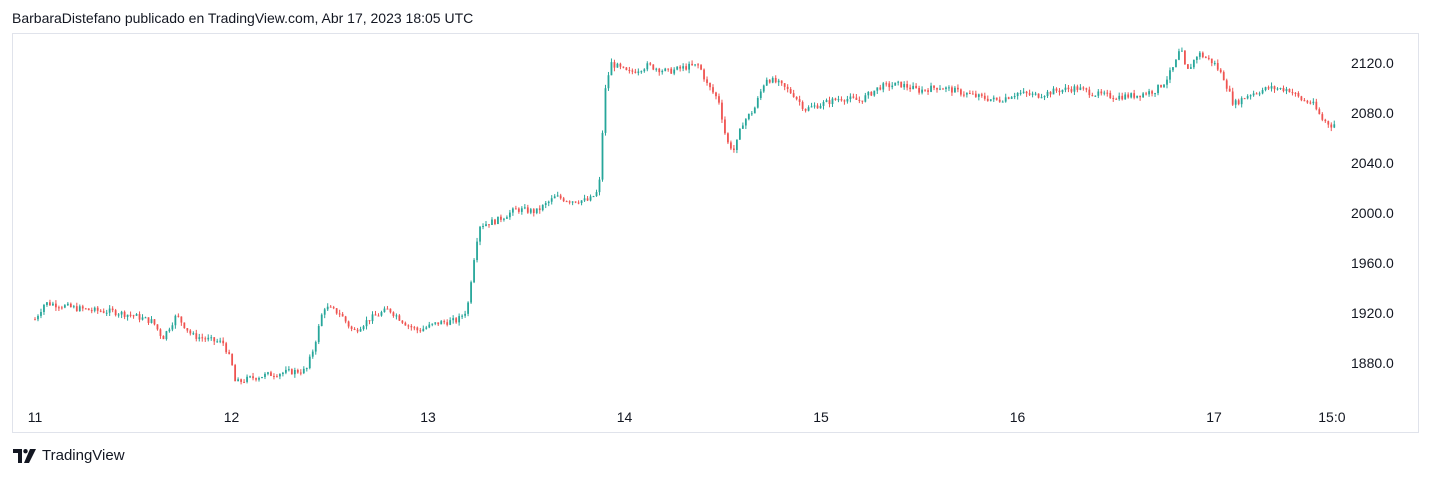 The height and width of the screenshot is (478, 1432). I want to click on brand-label: TradingView, so click(83, 455).